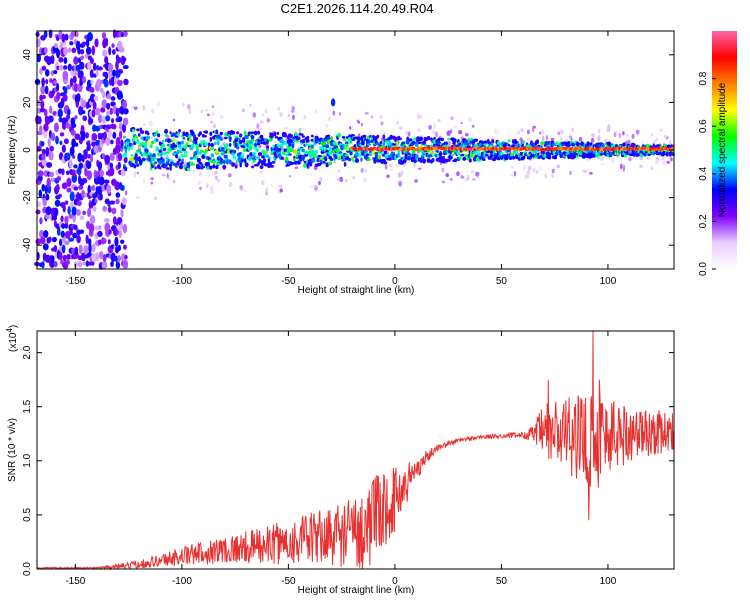 The image size is (750, 600). What do you see at coordinates (703, 221) in the screenshot?
I see `colorbar-tick-label: 0.2` at bounding box center [703, 221].